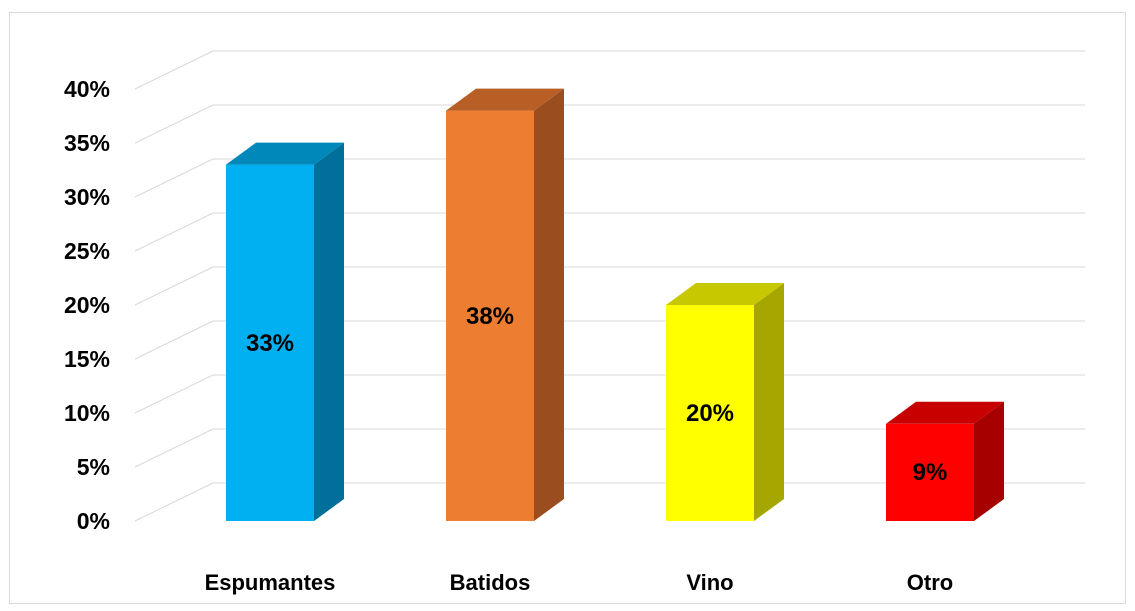 The image size is (1135, 611). Describe the element at coordinates (87, 197) in the screenshot. I see `y-tick-label: 30%` at that location.